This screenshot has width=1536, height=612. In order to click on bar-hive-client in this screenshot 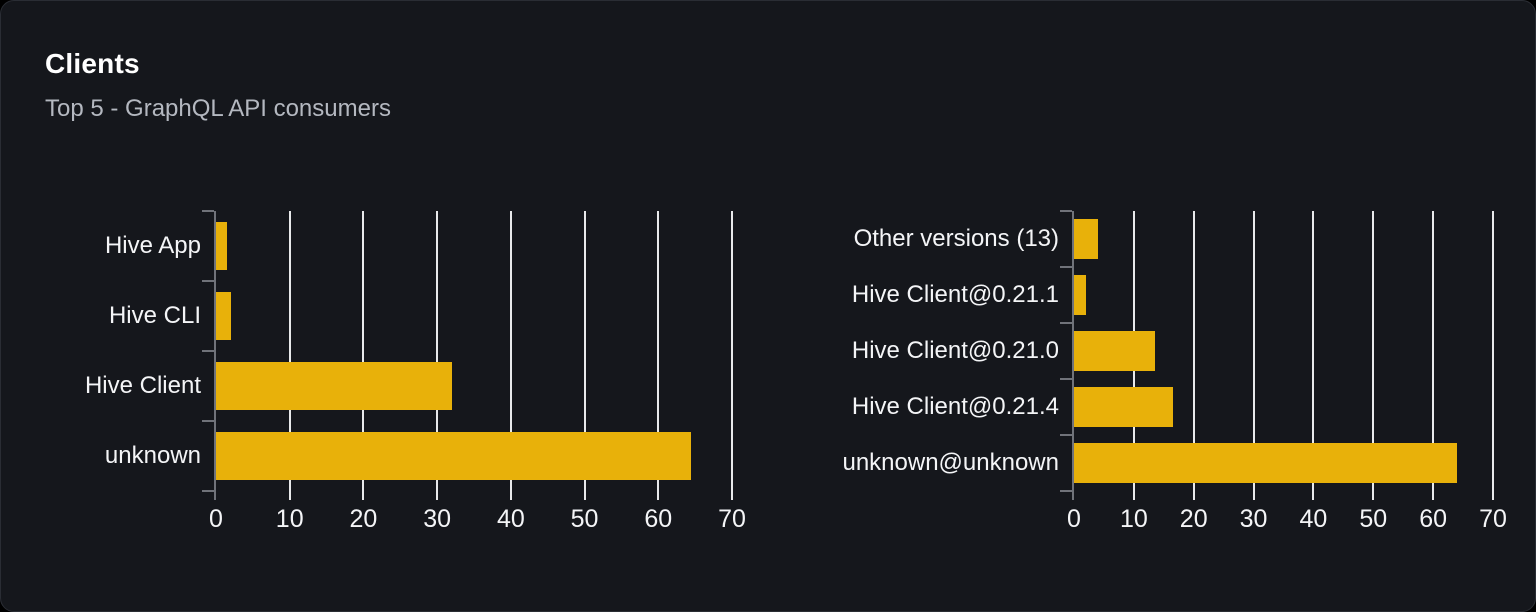, I will do `click(334, 386)`.